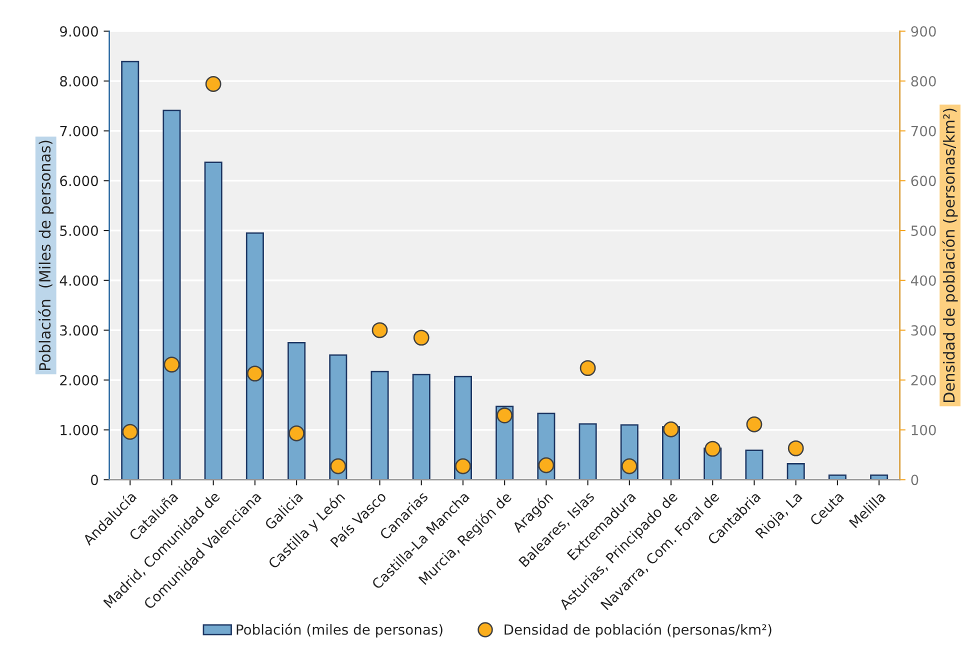  Describe the element at coordinates (79, 330) in the screenshot. I see `y-tick-label: 3.000` at that location.